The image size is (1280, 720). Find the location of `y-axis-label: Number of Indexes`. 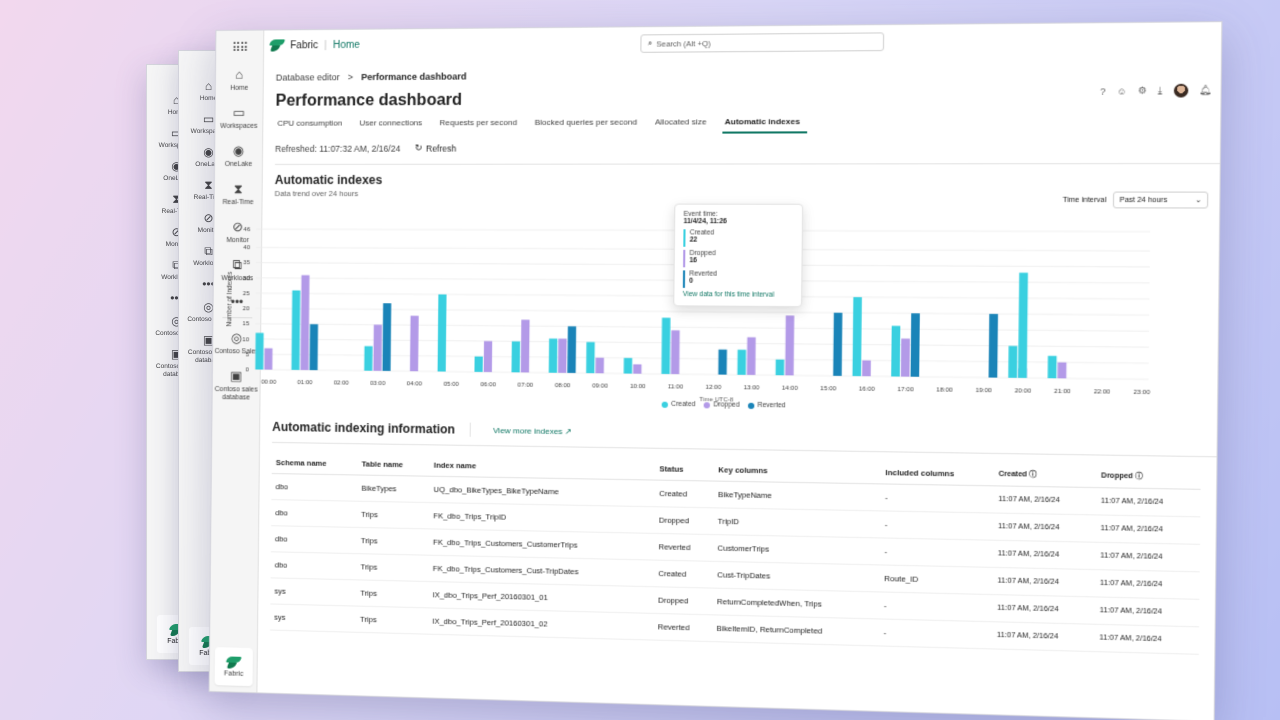

y-axis-label: Number of Indexes is located at coordinates (230, 299).